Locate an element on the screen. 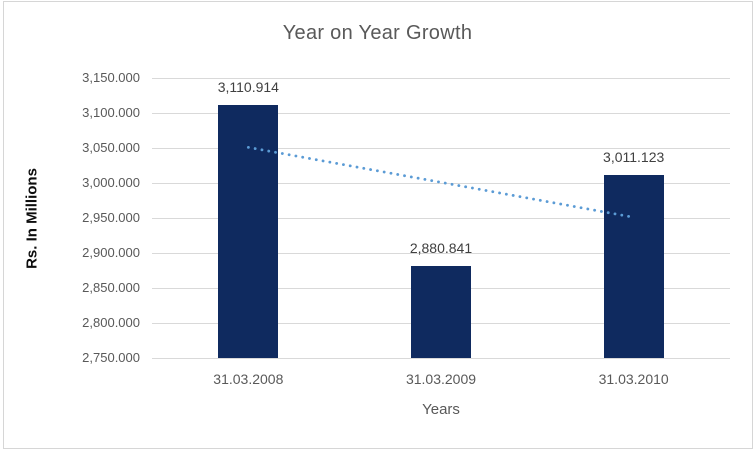 The height and width of the screenshot is (452, 755). chart-title: Year on Year Growth is located at coordinates (377, 33).